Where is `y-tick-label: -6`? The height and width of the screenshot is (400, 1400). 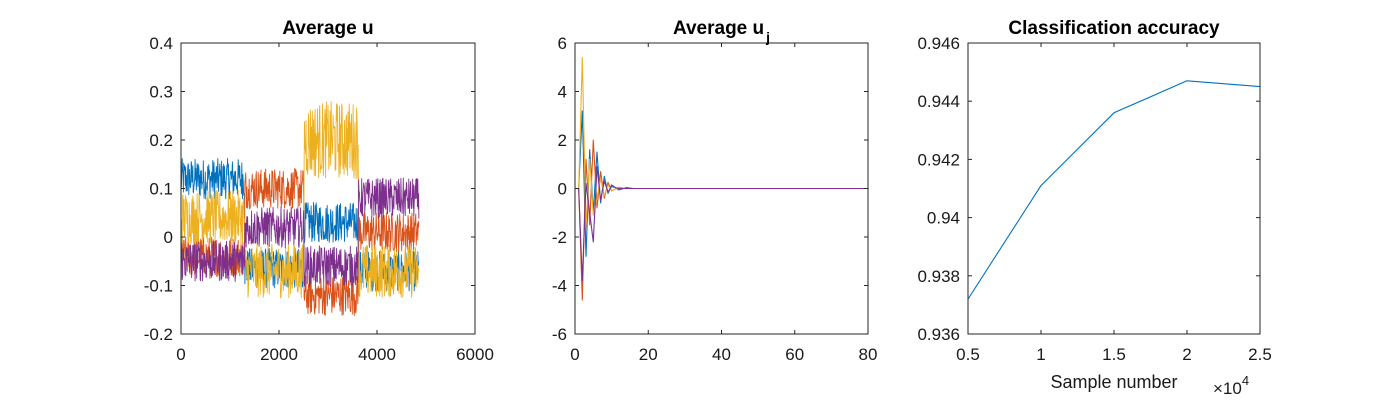
y-tick-label: -6 is located at coordinates (559, 334).